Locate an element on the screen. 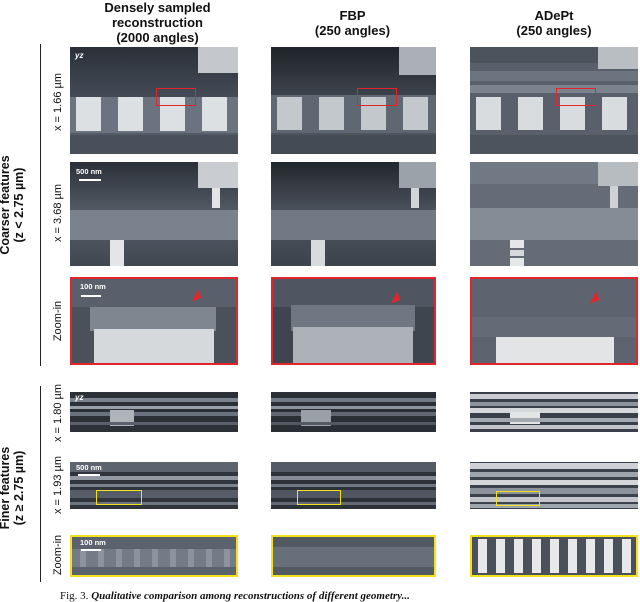 The height and width of the screenshot is (602, 640). group-bracket-coarse is located at coordinates (40, 205).